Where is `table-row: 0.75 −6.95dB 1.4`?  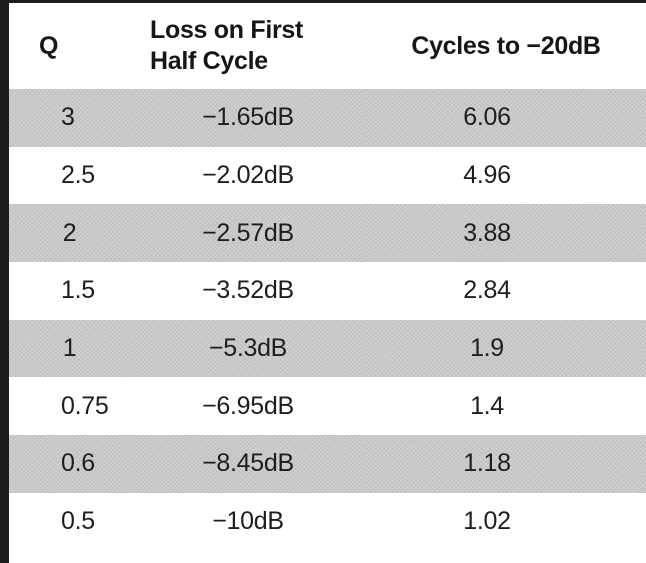 table-row: 0.75 −6.95dB 1.4 is located at coordinates (327, 406).